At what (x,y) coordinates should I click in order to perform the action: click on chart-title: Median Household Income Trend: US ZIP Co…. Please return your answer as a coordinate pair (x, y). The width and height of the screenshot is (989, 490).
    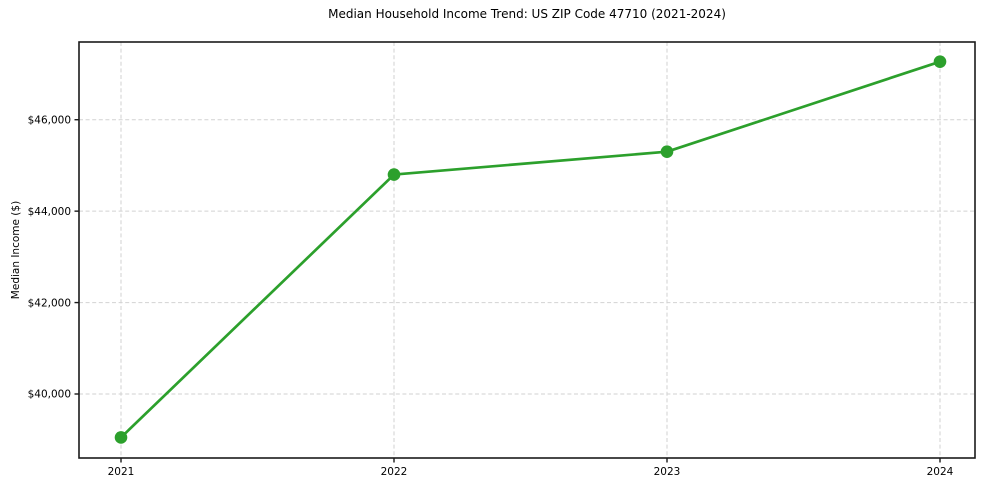
    Looking at the image, I should click on (527, 14).